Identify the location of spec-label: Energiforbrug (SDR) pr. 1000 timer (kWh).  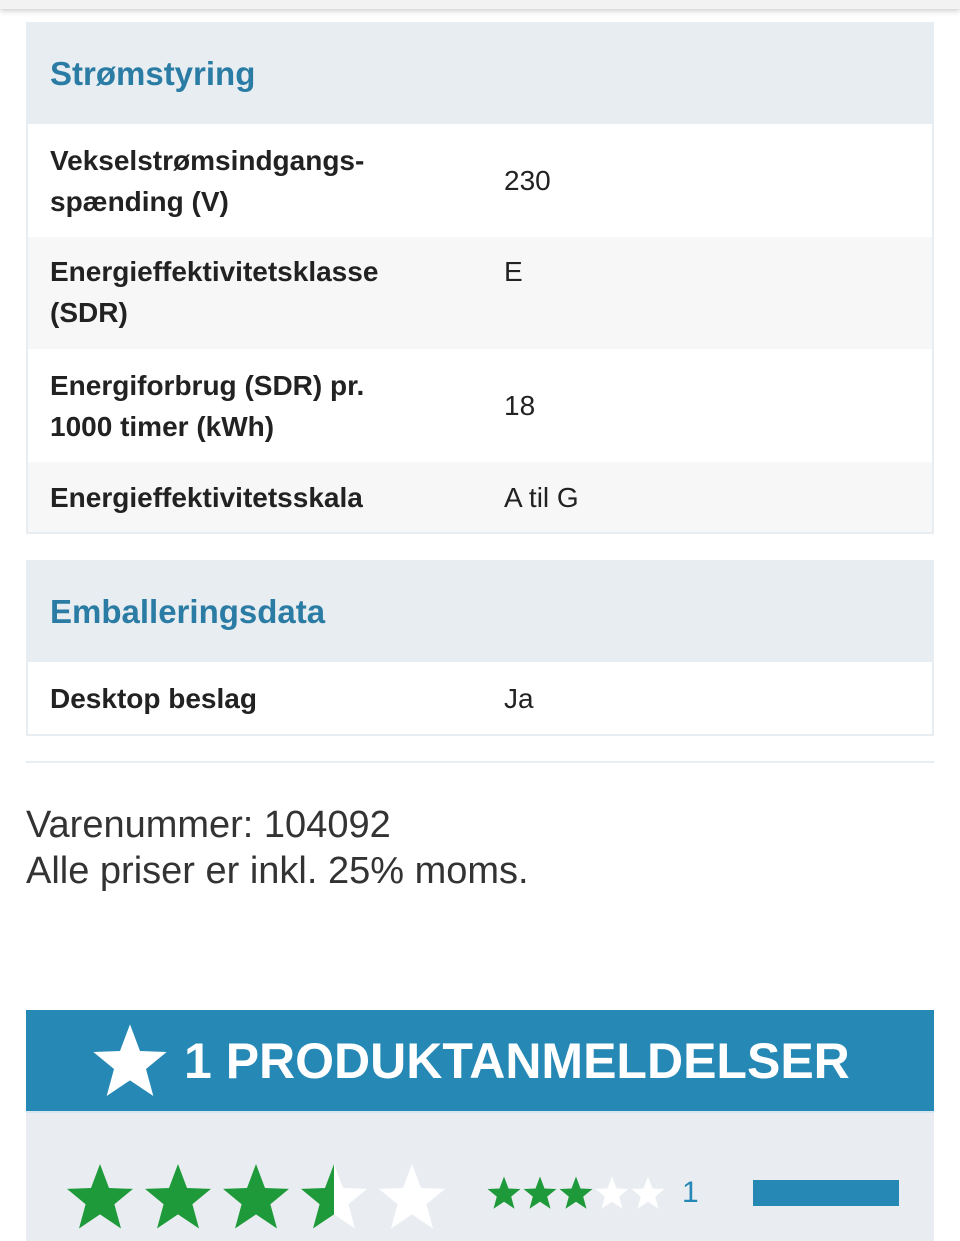
(266, 406).